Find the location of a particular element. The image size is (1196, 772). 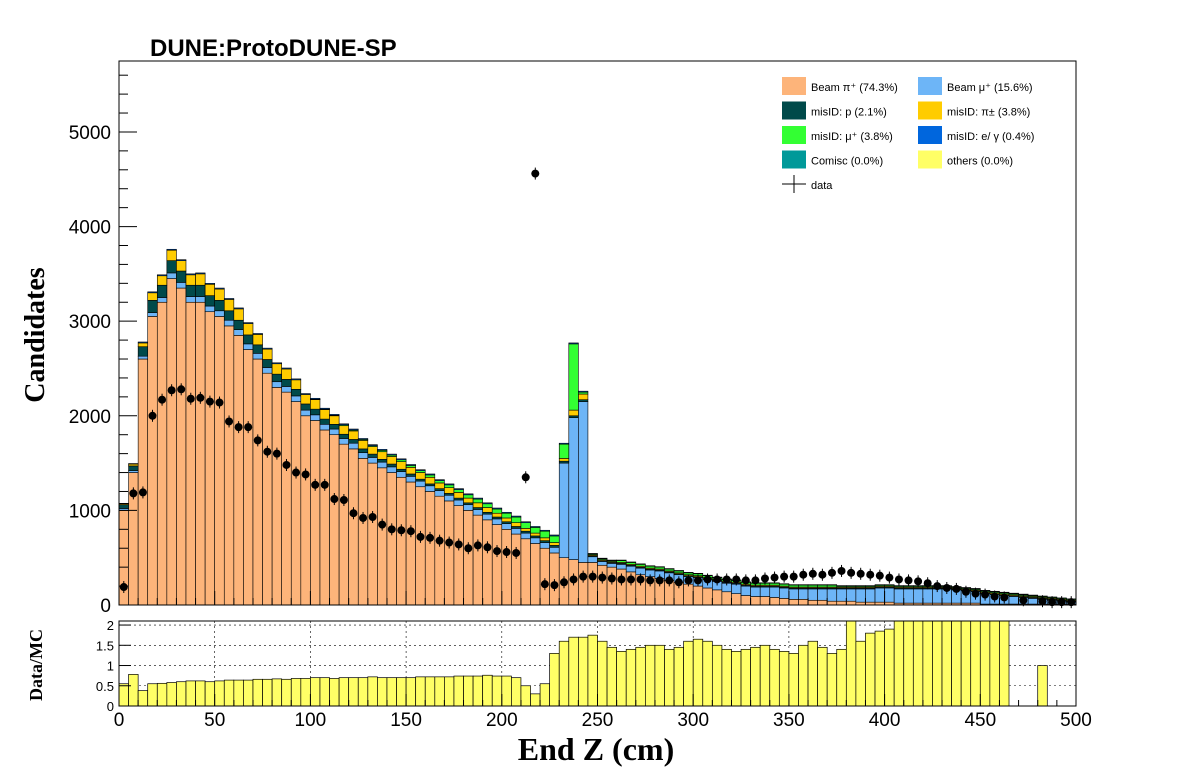

ratio-plot-area: 0 0.5 1 1.5 2 0 50 100 150 200 250 300 350 400 450 500 is located at coordinates (594, 674).